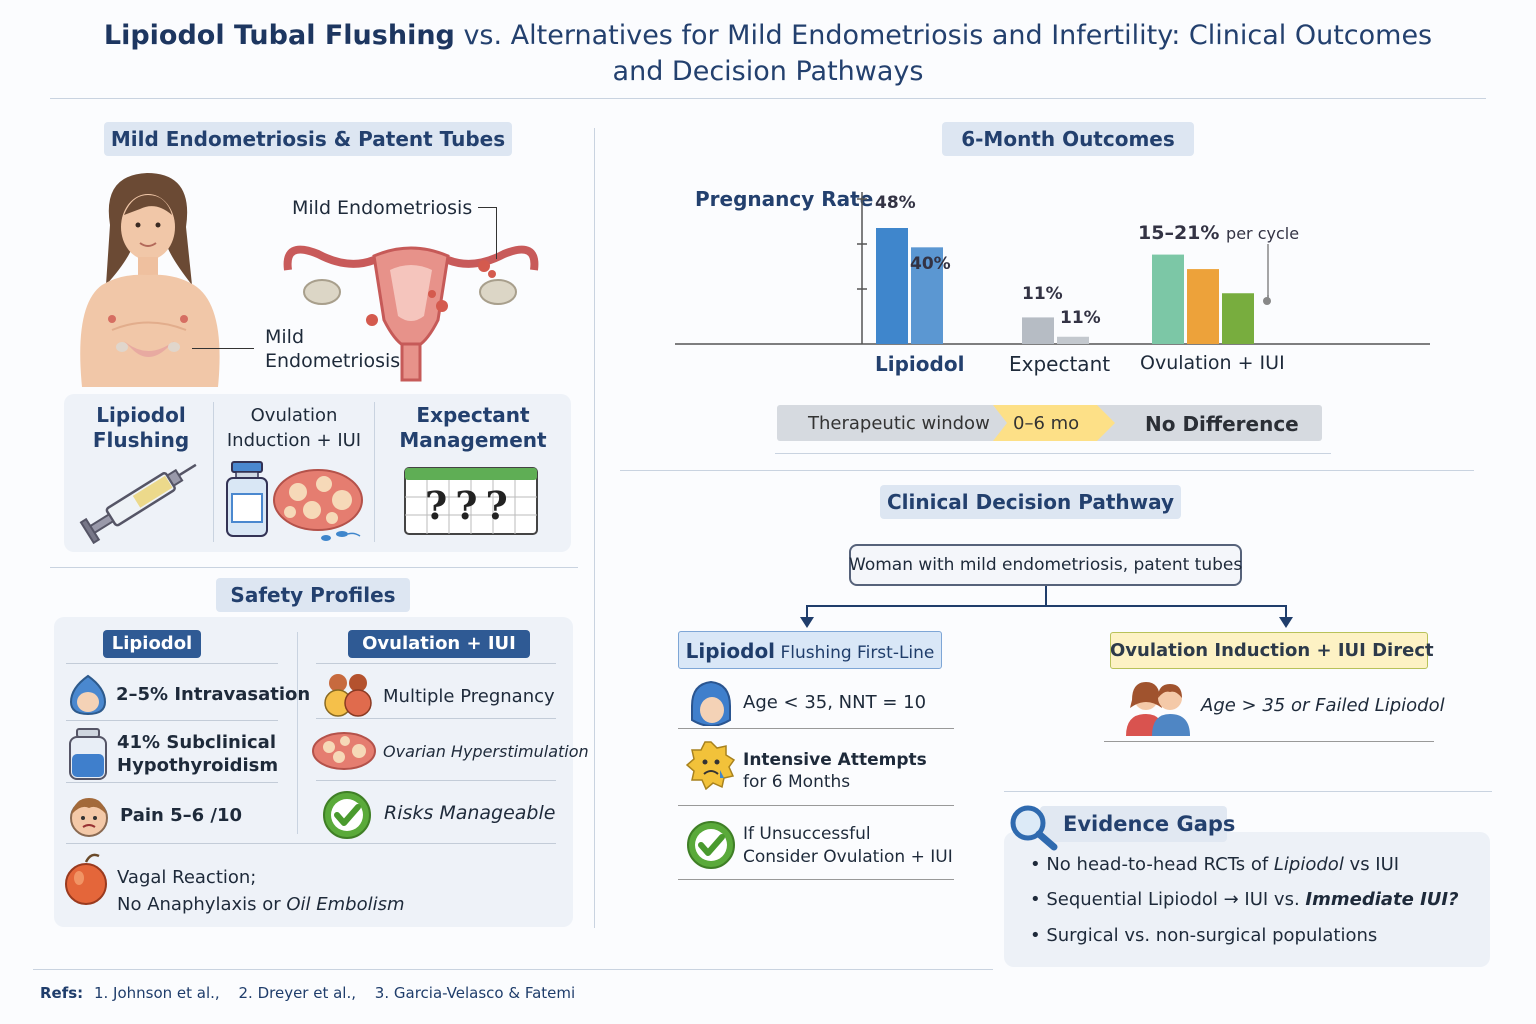  What do you see at coordinates (835, 760) in the screenshot?
I see `pathway-step-2-line1: Intensive Attempts` at bounding box center [835, 760].